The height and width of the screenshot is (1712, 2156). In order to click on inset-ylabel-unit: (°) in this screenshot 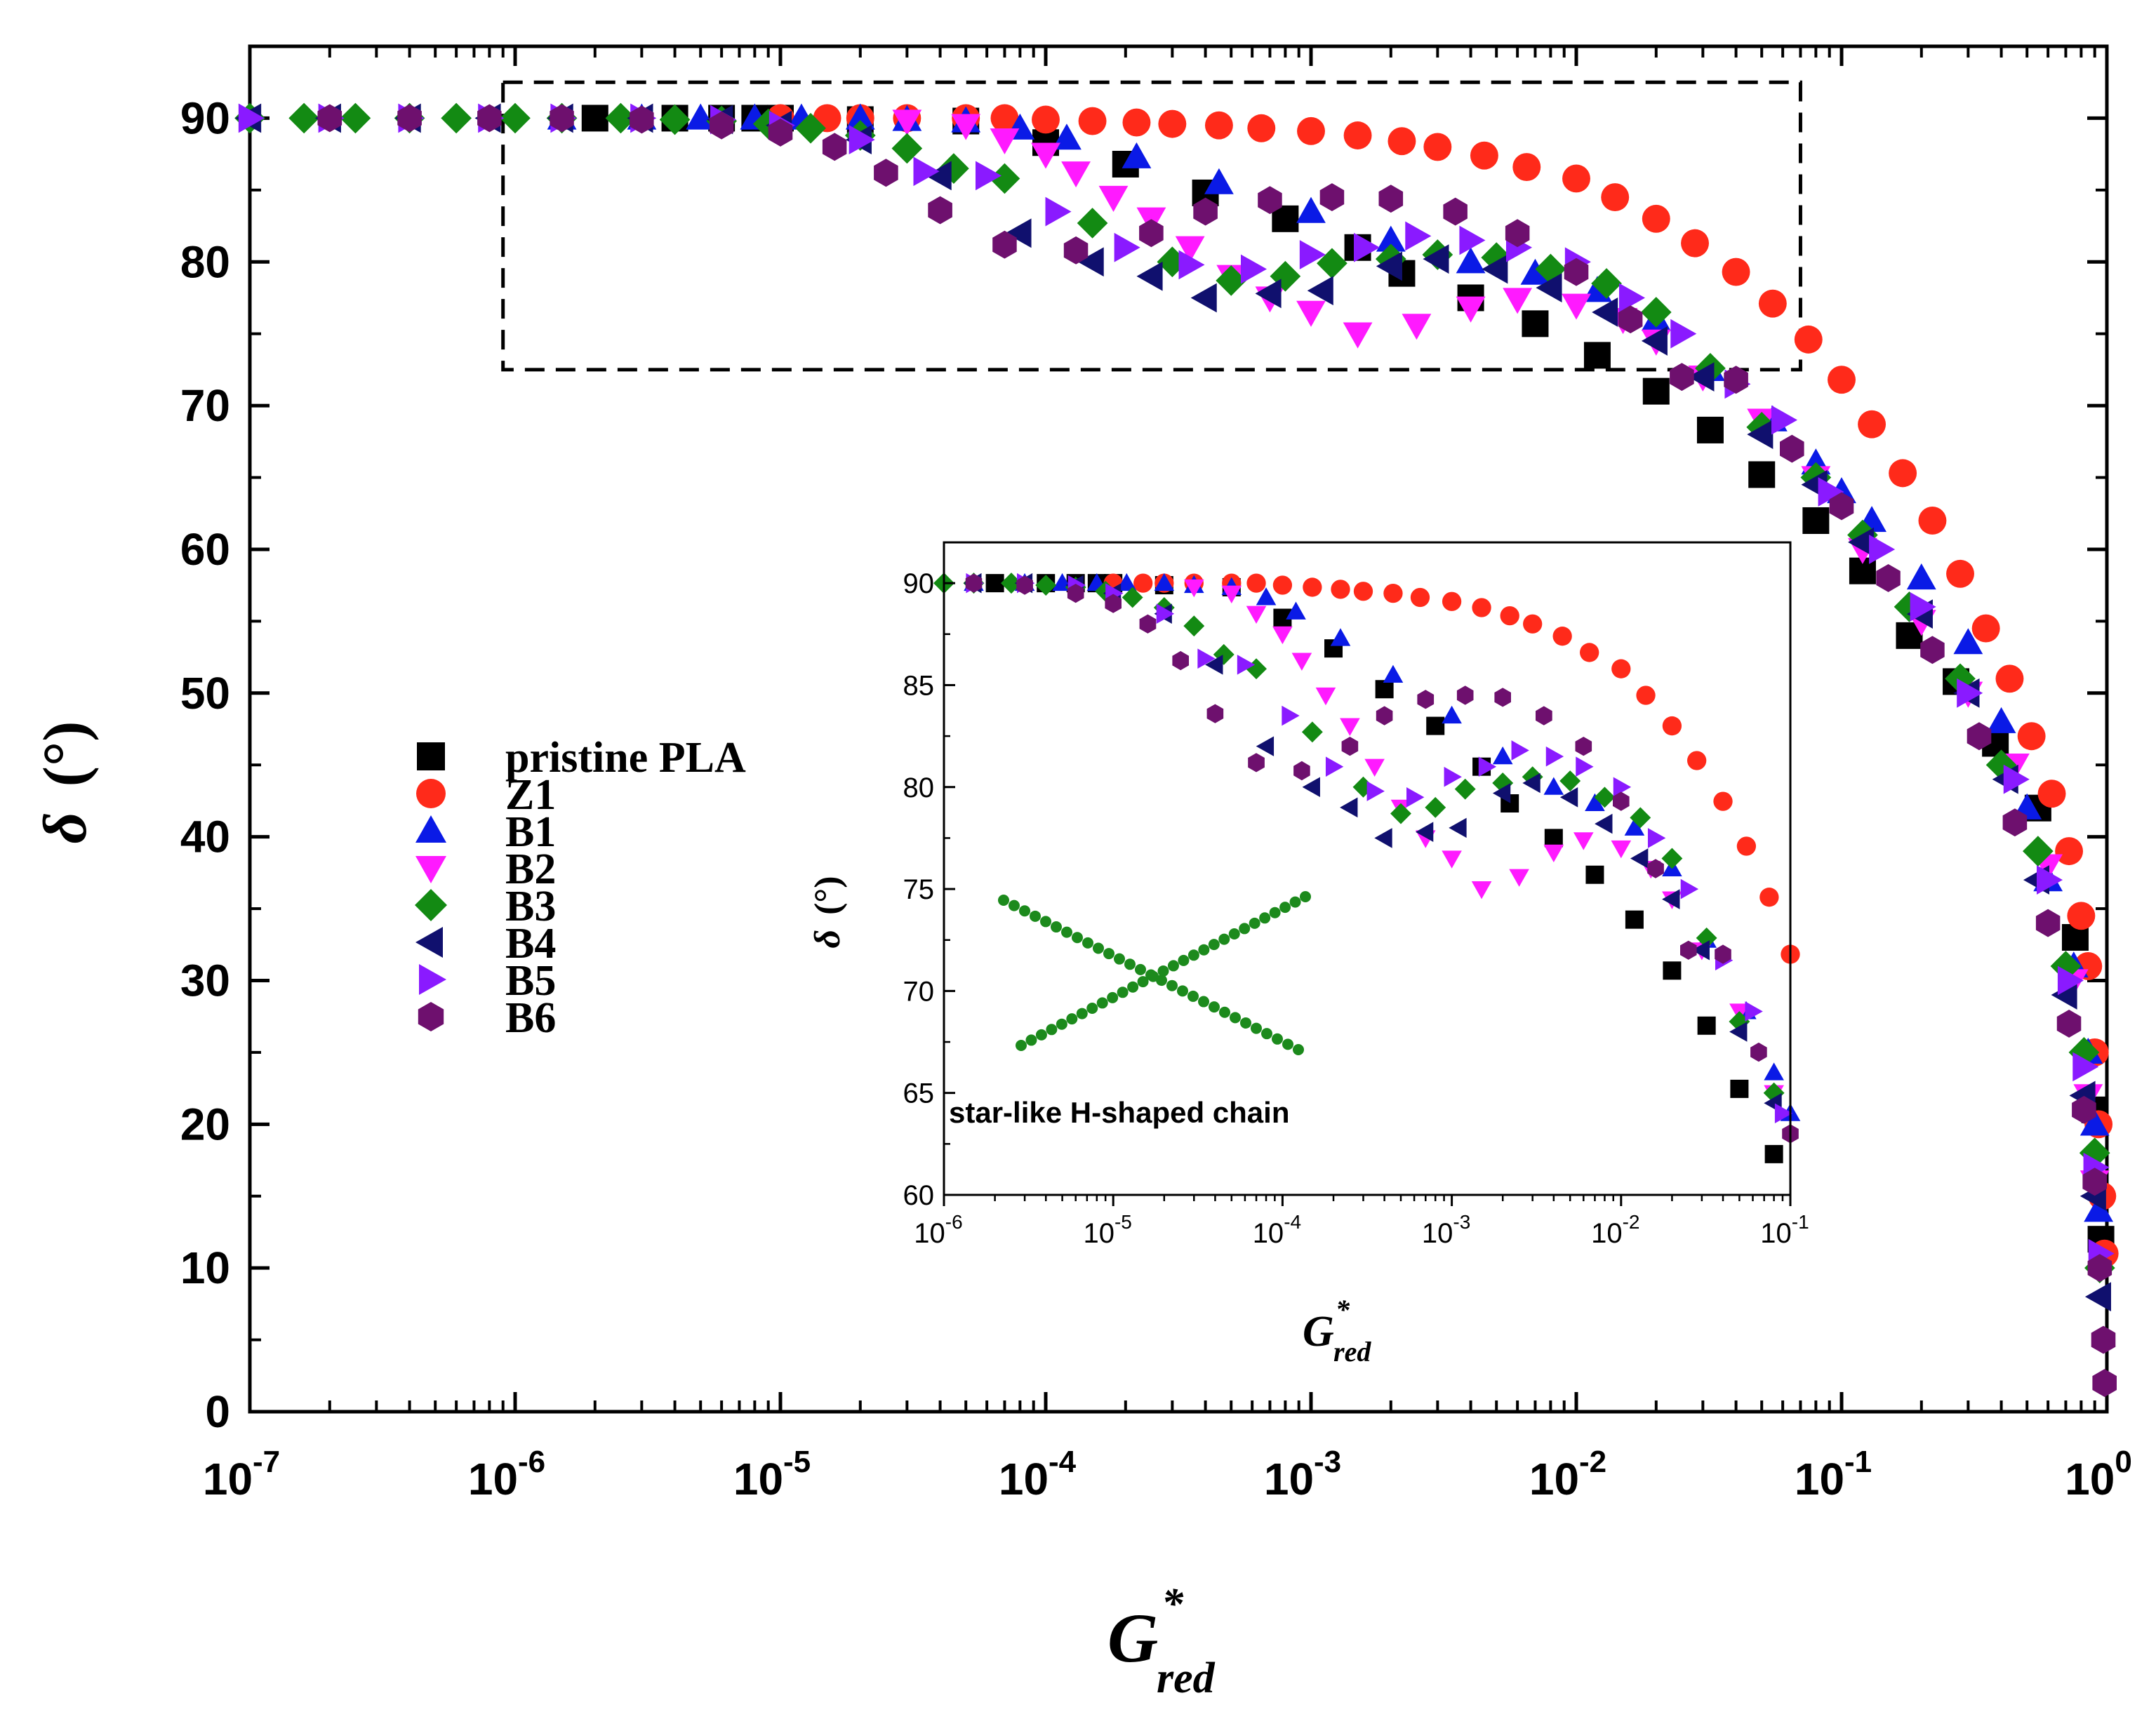, I will do `click(828, 895)`.